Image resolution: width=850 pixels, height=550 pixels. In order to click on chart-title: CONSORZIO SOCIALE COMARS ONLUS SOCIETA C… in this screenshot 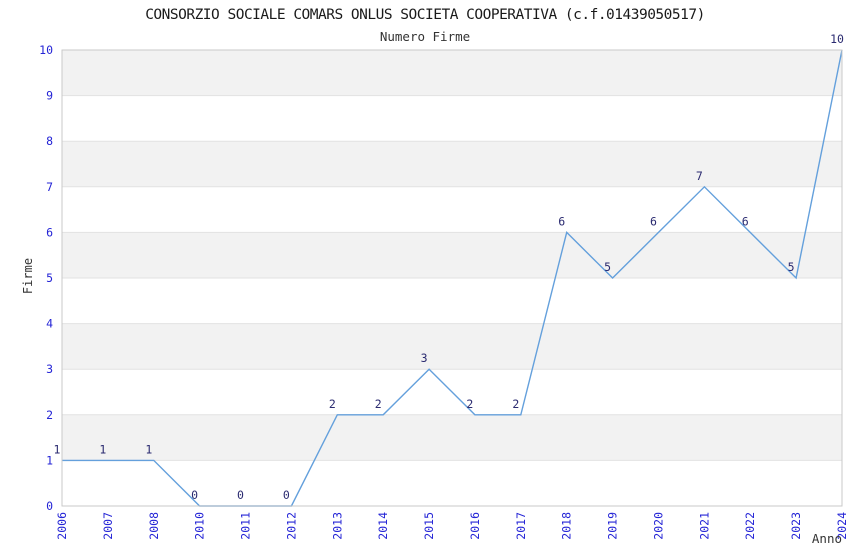, I will do `click(425, 15)`.